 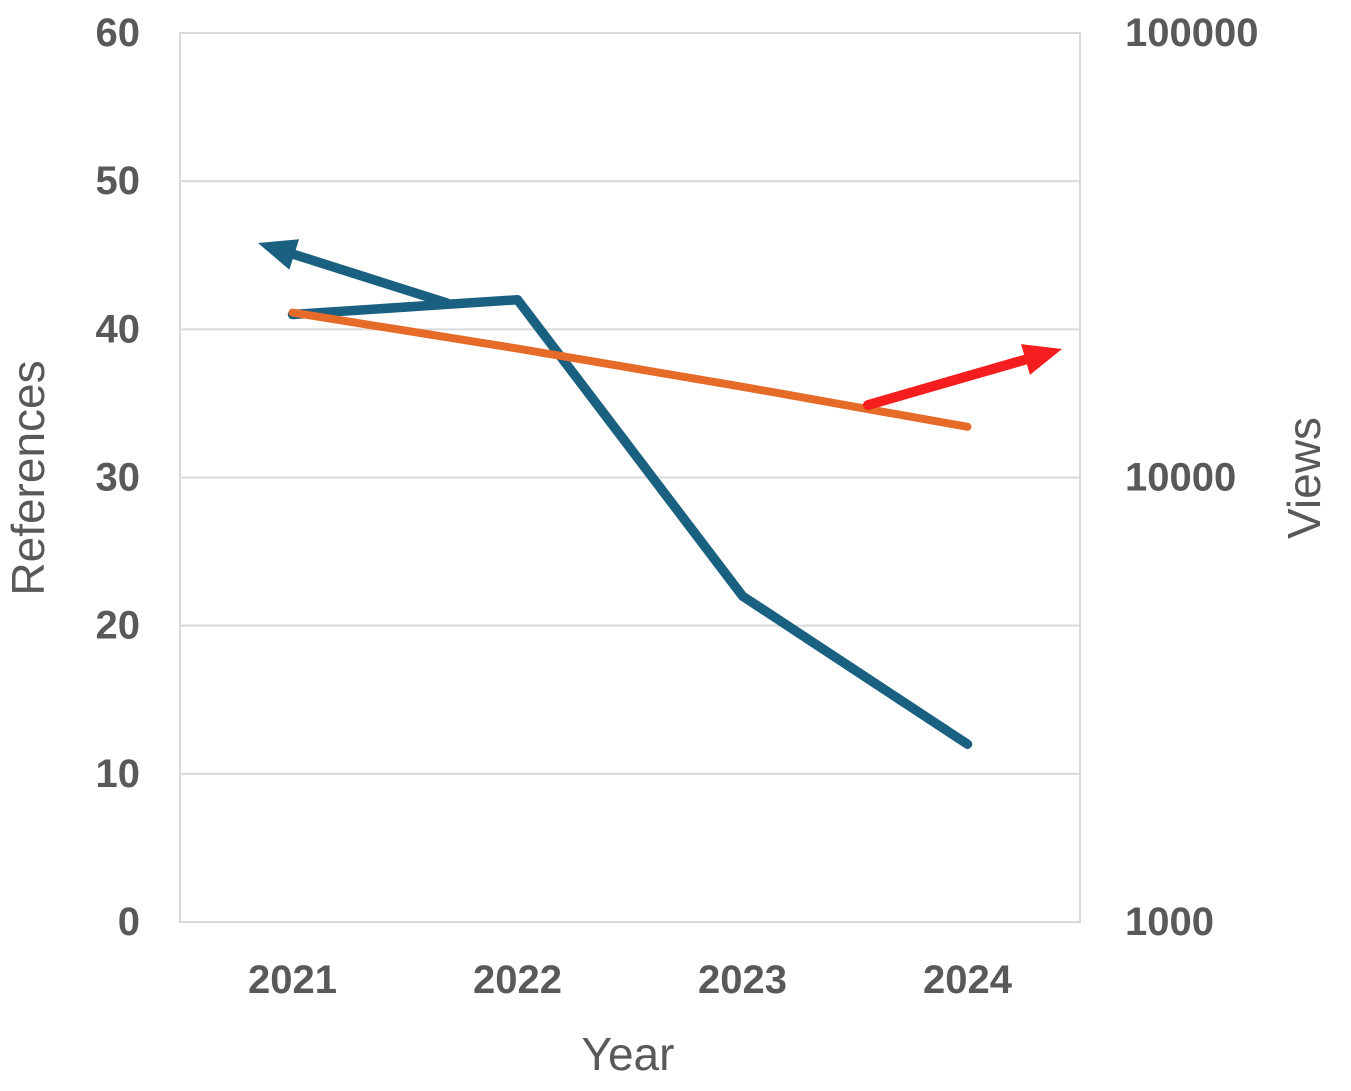 What do you see at coordinates (28, 477) in the screenshot?
I see `left-axis-title: References` at bounding box center [28, 477].